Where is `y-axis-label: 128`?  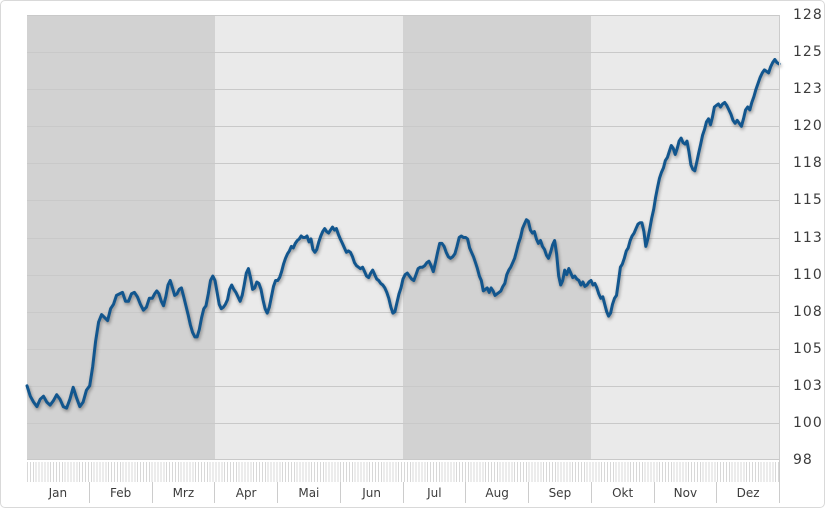
y-axis-label: 128 is located at coordinates (808, 15).